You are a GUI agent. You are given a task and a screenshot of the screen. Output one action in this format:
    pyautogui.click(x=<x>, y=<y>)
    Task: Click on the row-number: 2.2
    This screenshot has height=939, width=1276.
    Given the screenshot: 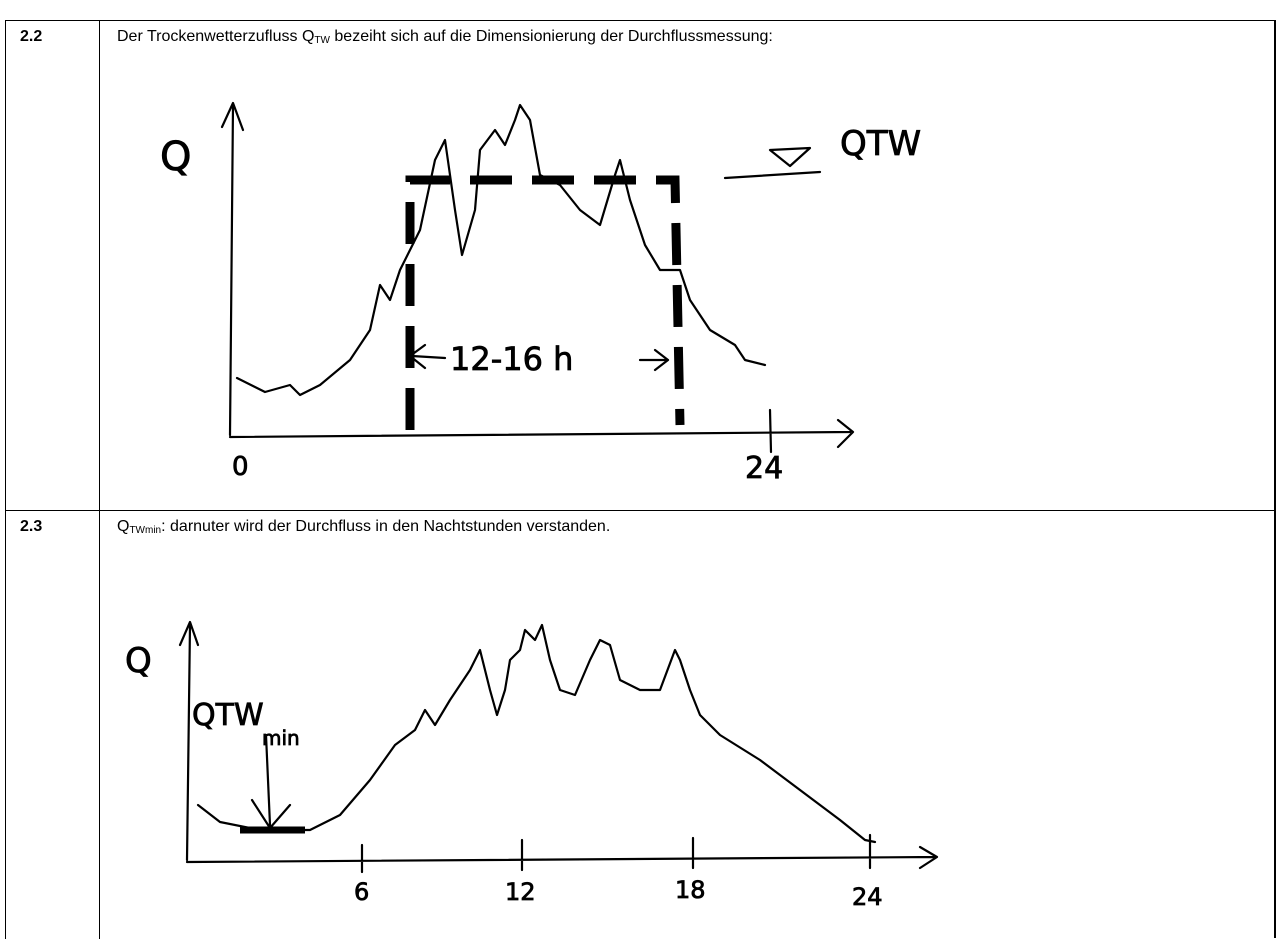 What is the action you would take?
    pyautogui.click(x=52, y=266)
    